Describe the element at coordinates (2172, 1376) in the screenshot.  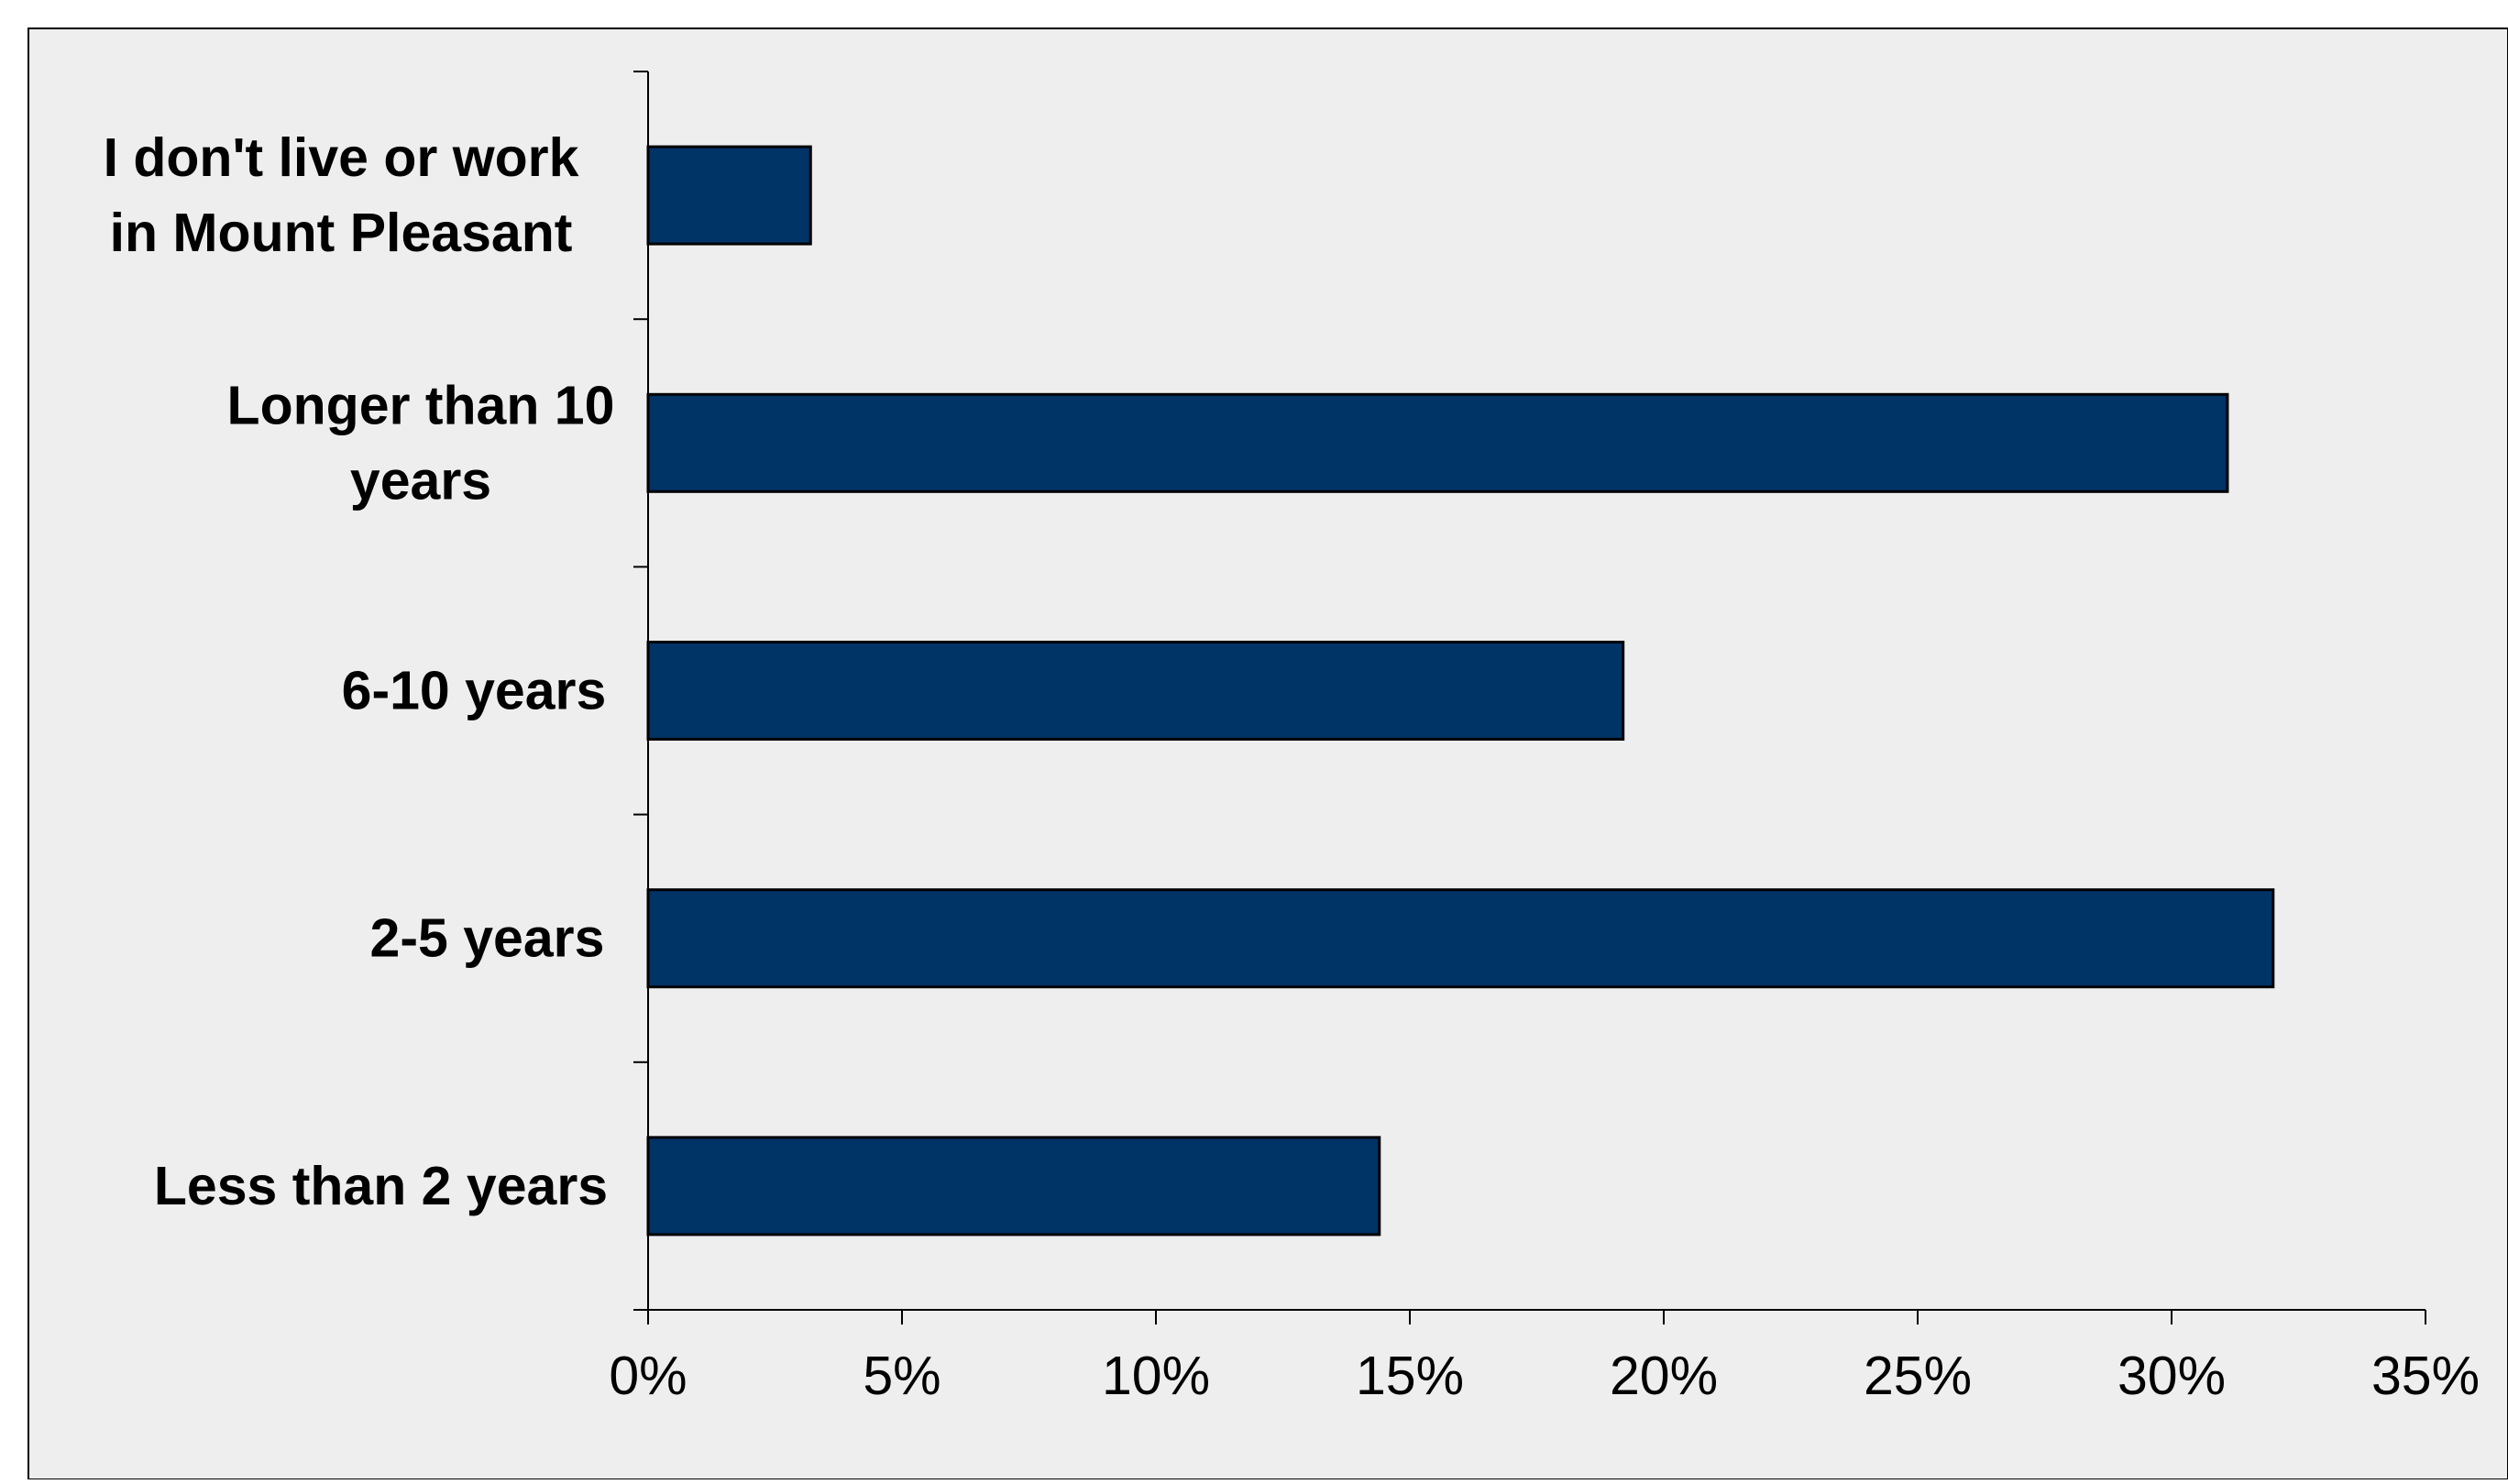
I see `x-tick-label: 30%` at that location.